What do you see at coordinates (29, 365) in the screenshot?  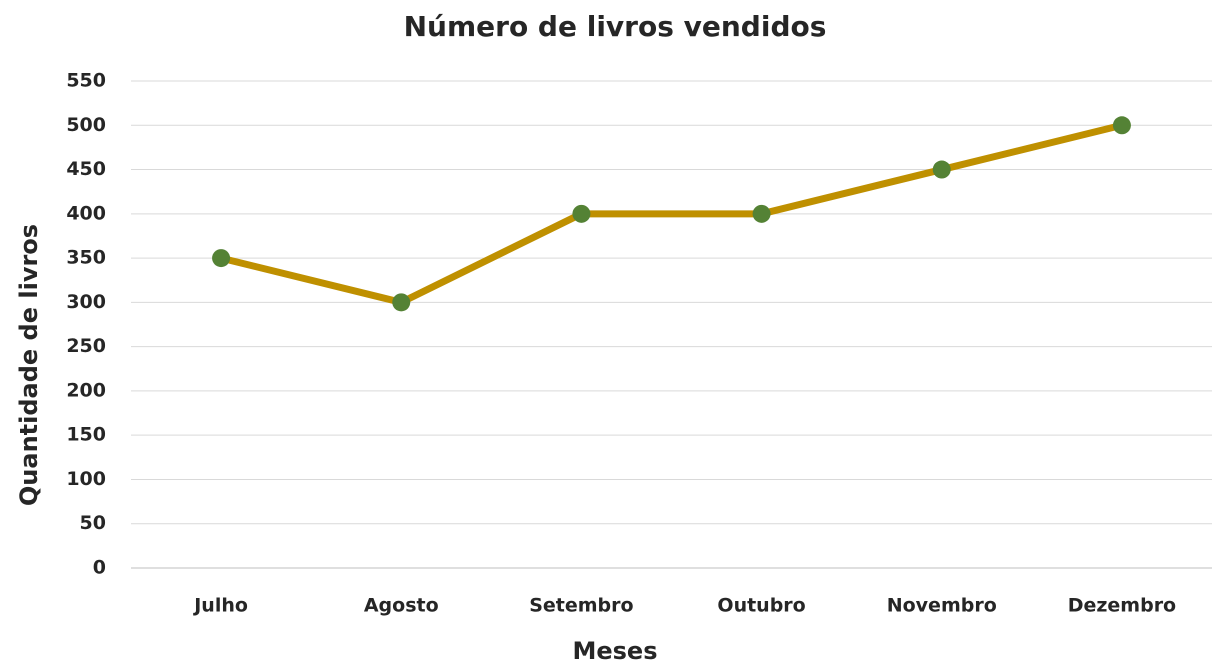 I see `y-axis-label: Quantidade de livros` at bounding box center [29, 365].